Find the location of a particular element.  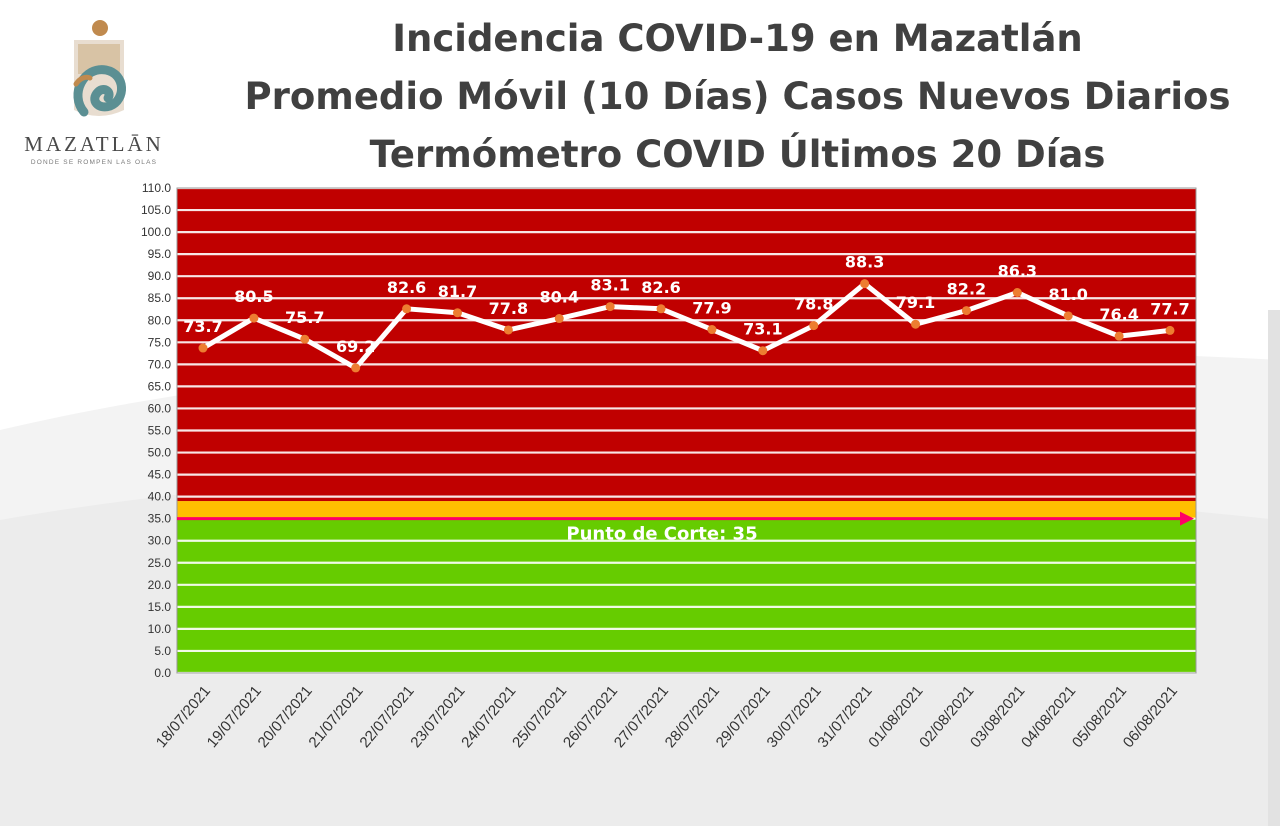

data-label: 77.8 is located at coordinates (508, 308).